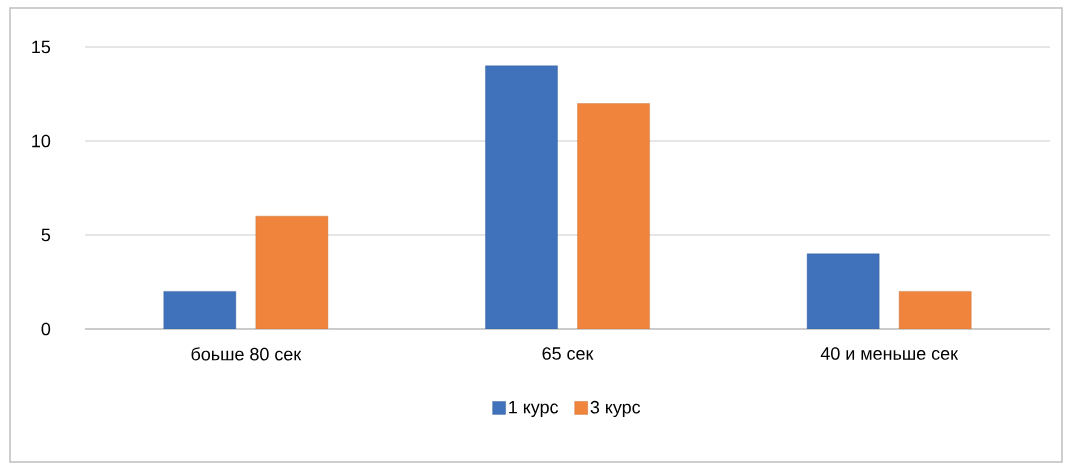 This screenshot has width=1070, height=465. Describe the element at coordinates (534, 408) in the screenshot. I see `legend-label: 1 курс` at that location.